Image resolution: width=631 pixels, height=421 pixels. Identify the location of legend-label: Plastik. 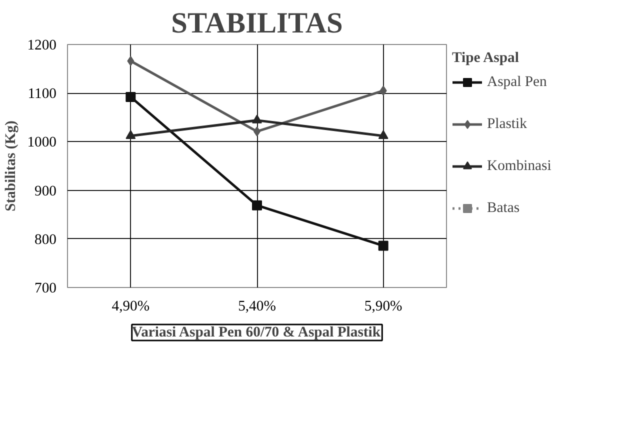
(507, 124).